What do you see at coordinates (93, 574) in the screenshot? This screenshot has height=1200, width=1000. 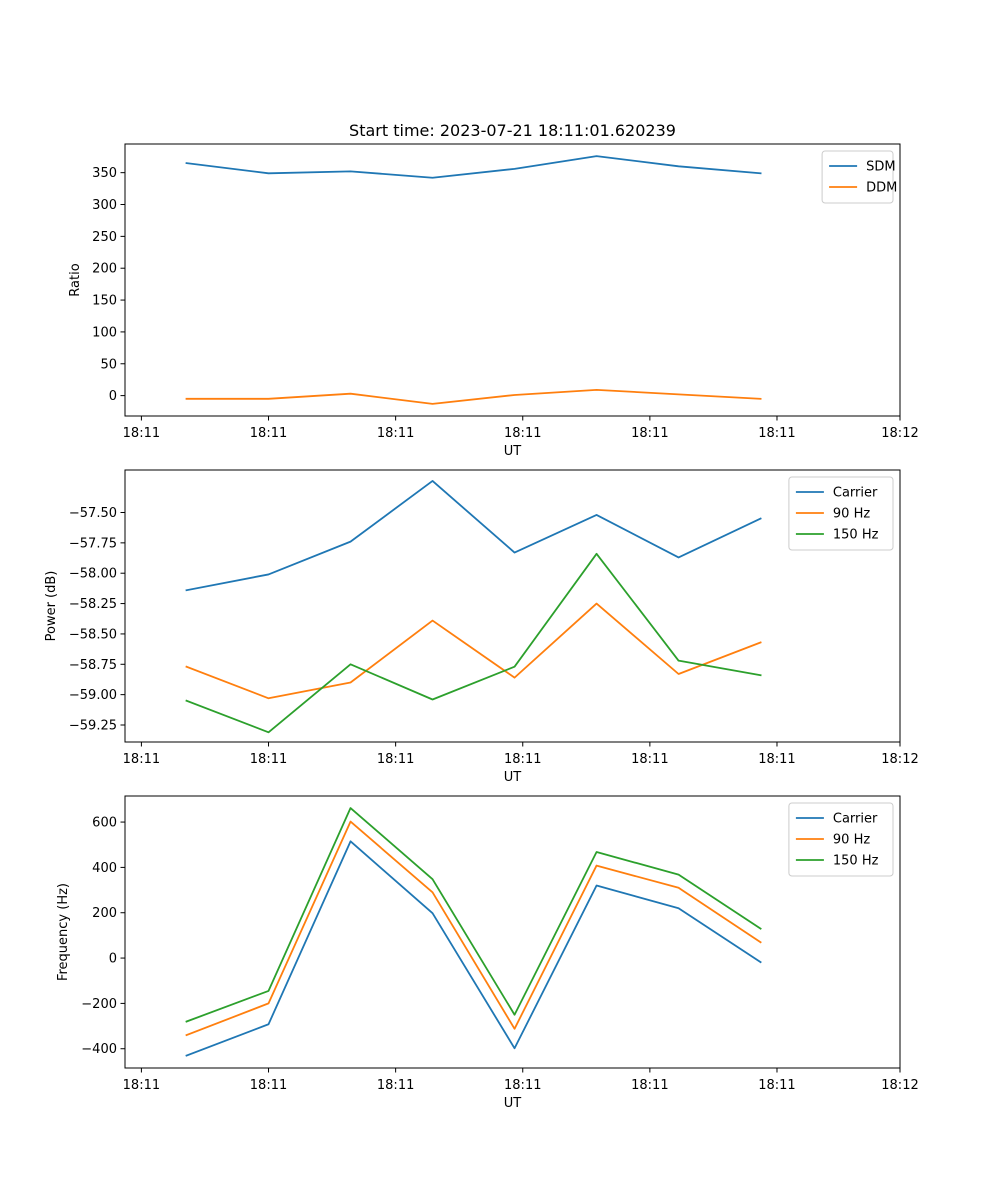 I see `y-tick-label: −58.00` at bounding box center [93, 574].